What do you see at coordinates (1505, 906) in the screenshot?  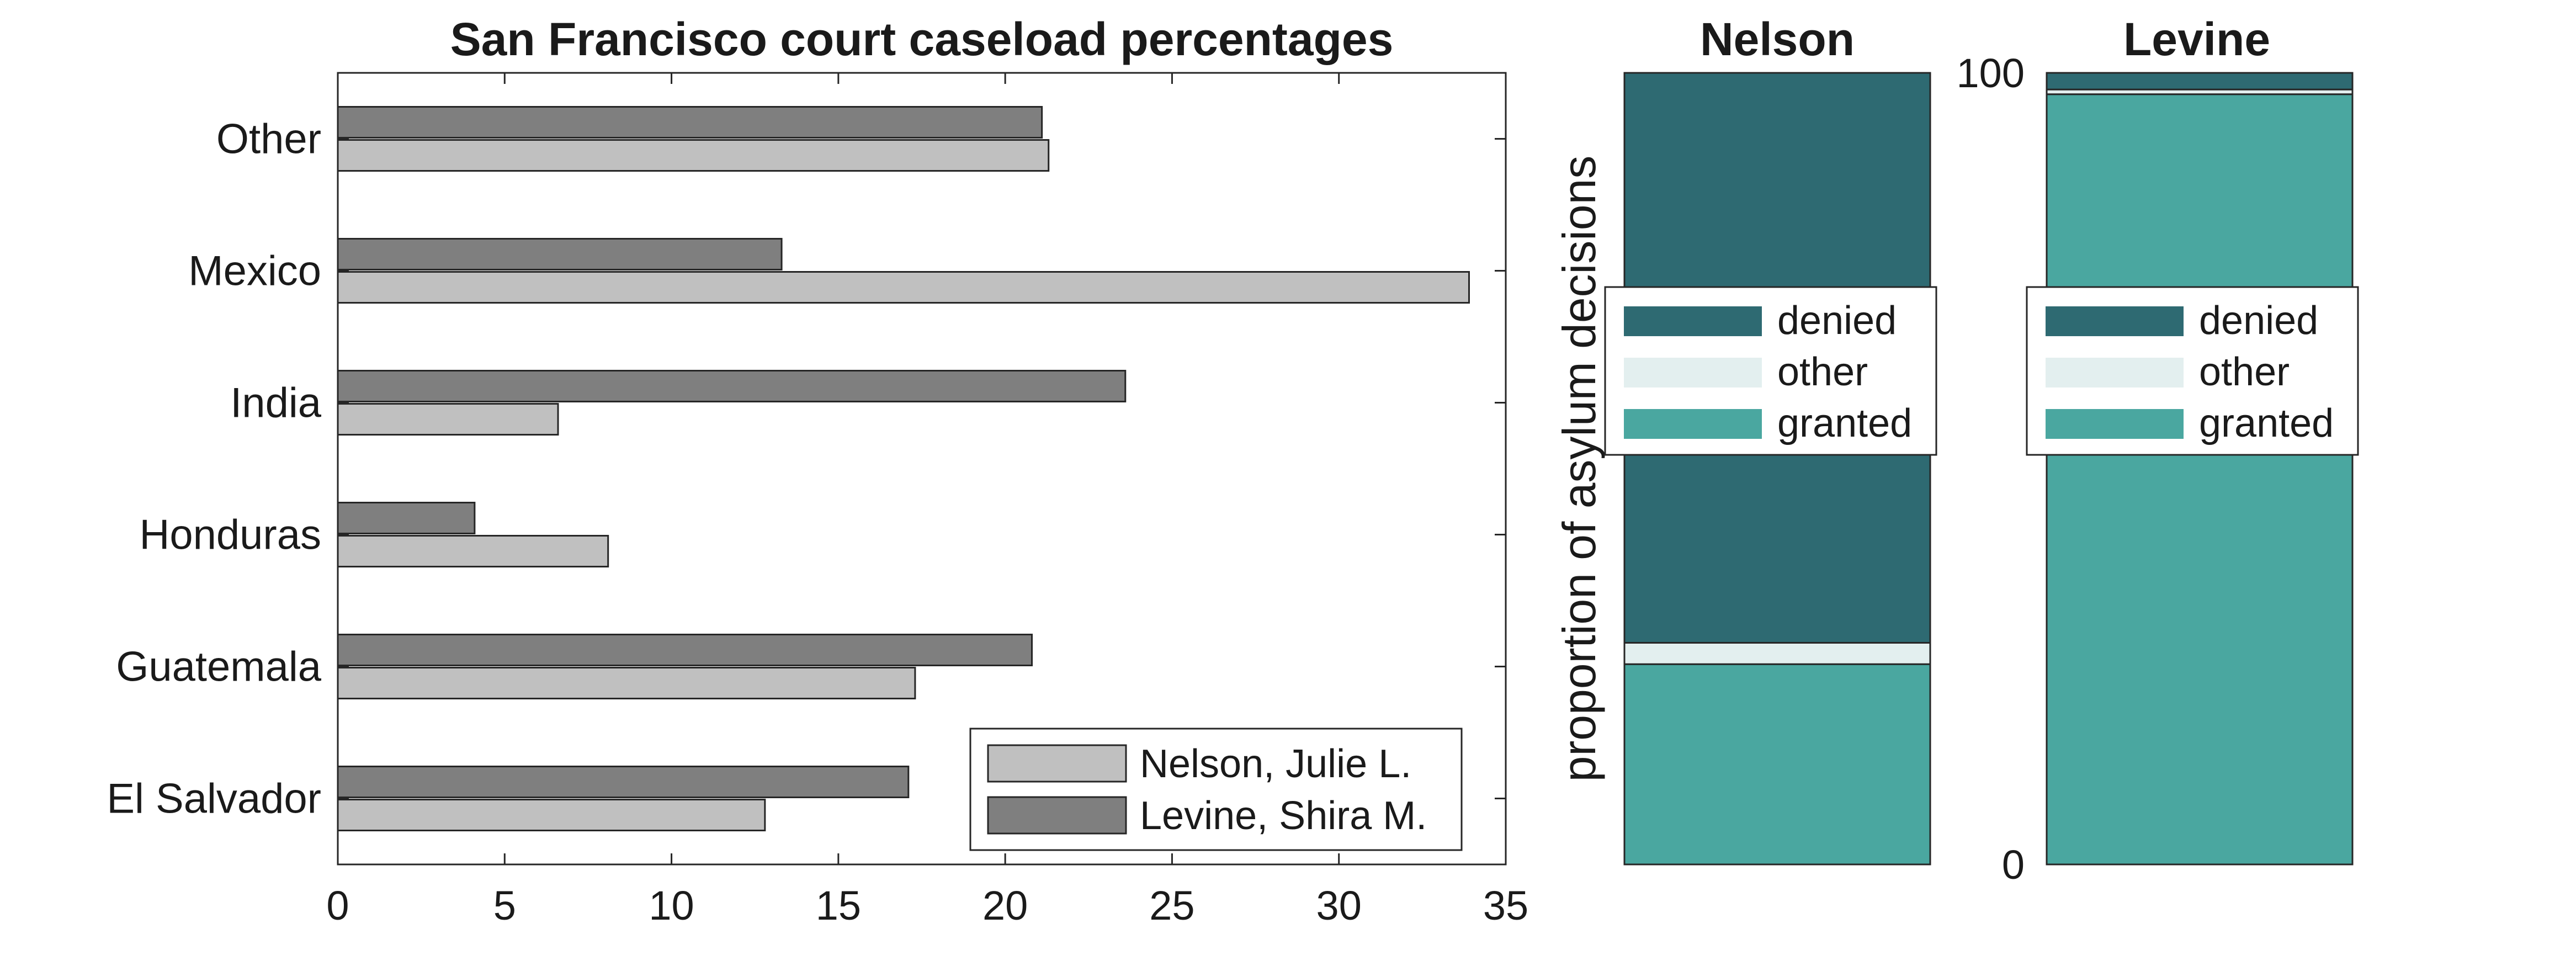 I see `x-tick-label: 35` at bounding box center [1505, 906].